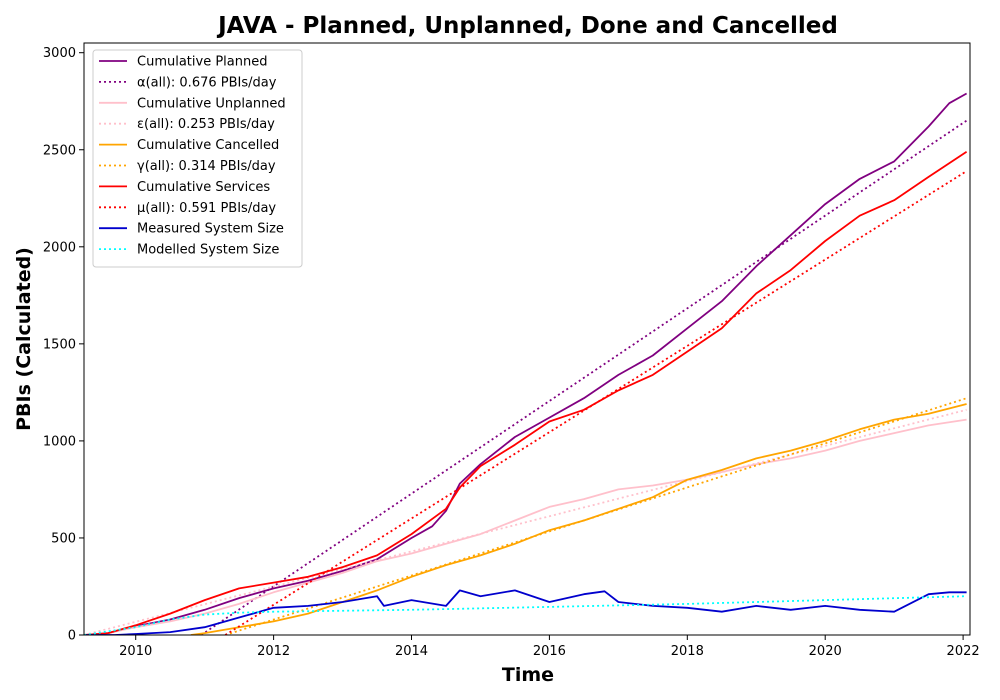  I want to click on x-tick-label: 2020, so click(825, 651).